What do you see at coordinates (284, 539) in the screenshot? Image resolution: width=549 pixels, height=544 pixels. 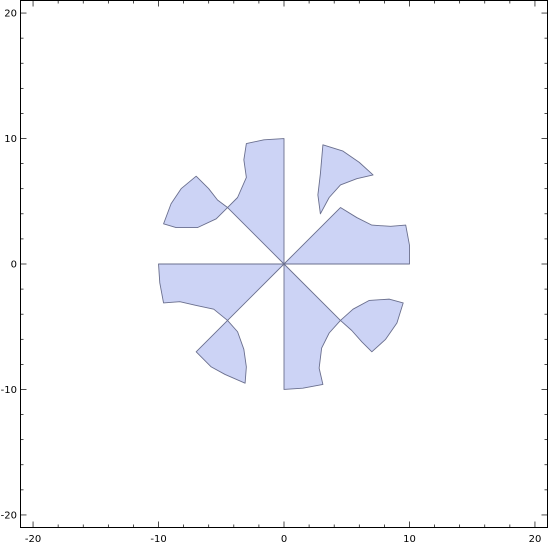 I see `x-tick-label: 0` at bounding box center [284, 539].